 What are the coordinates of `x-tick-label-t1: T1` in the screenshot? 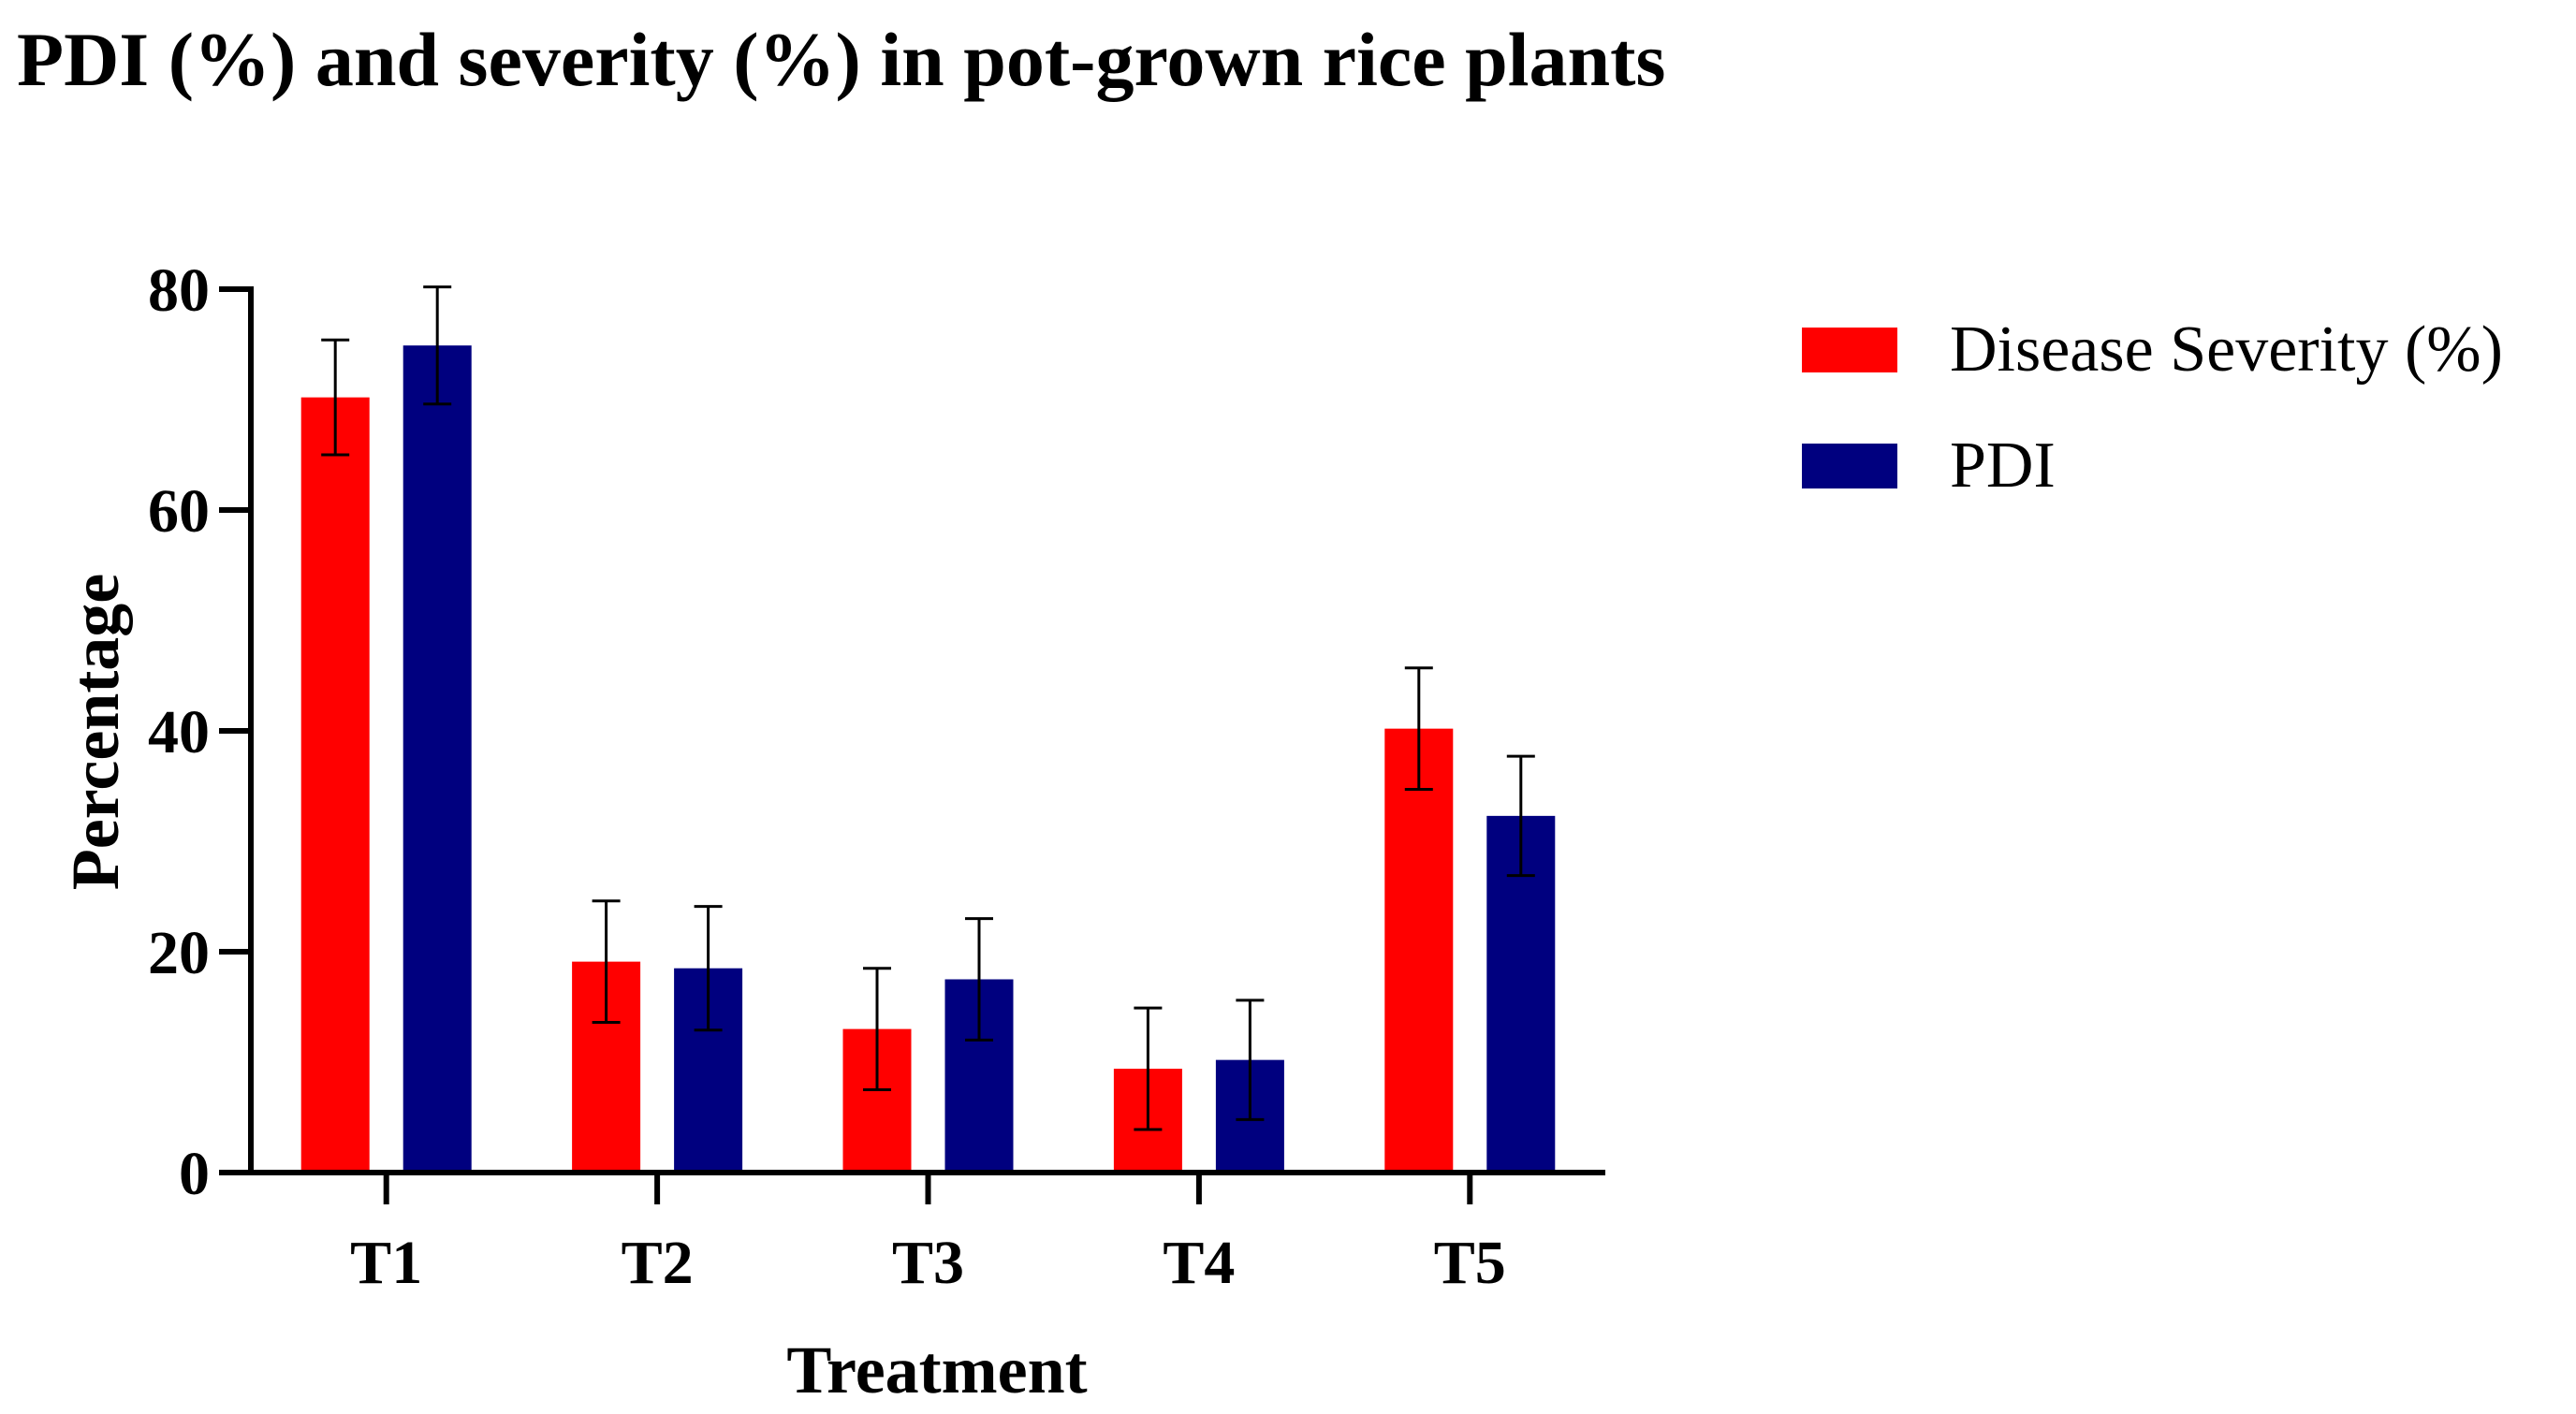 It's located at (386, 1263).